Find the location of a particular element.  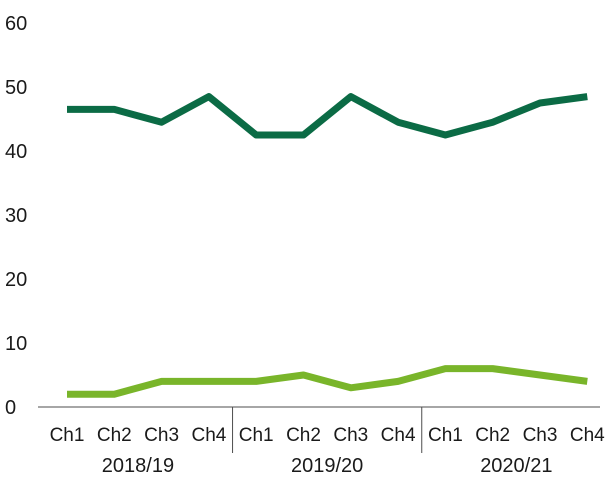

y-tick-label: 30 is located at coordinates (16, 216).